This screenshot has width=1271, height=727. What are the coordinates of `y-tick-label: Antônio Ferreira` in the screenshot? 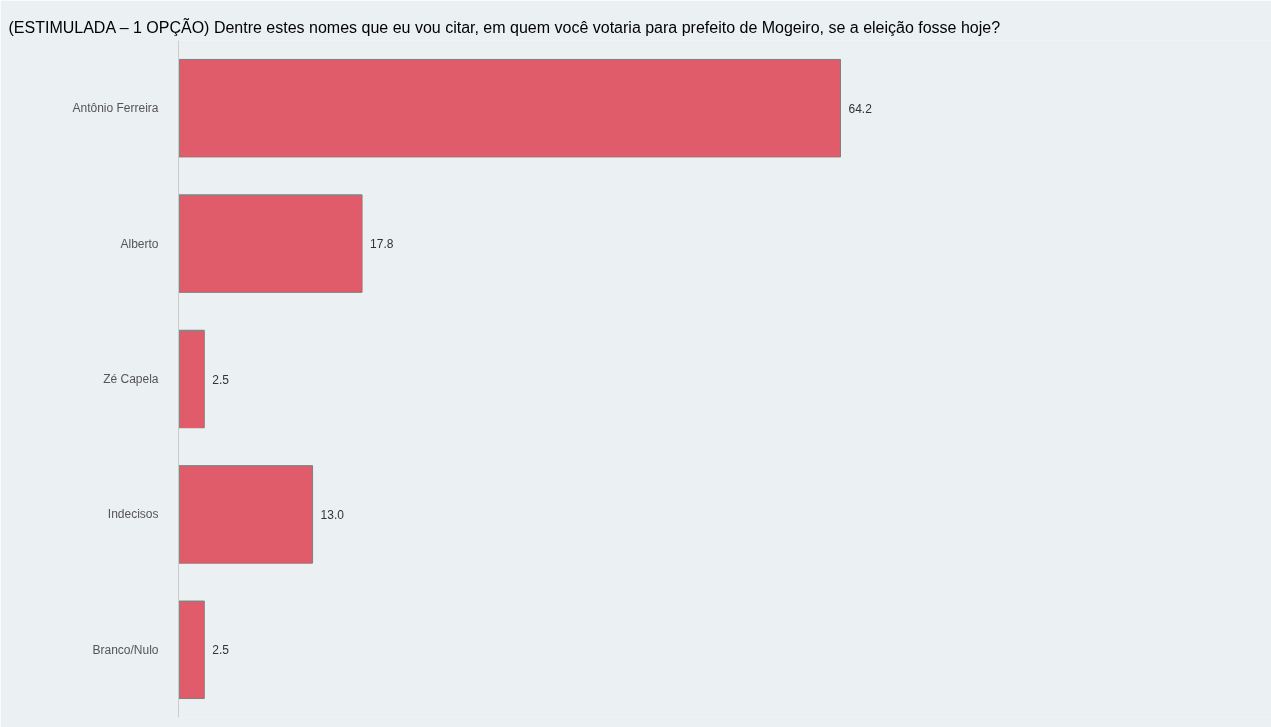 It's located at (115, 108).